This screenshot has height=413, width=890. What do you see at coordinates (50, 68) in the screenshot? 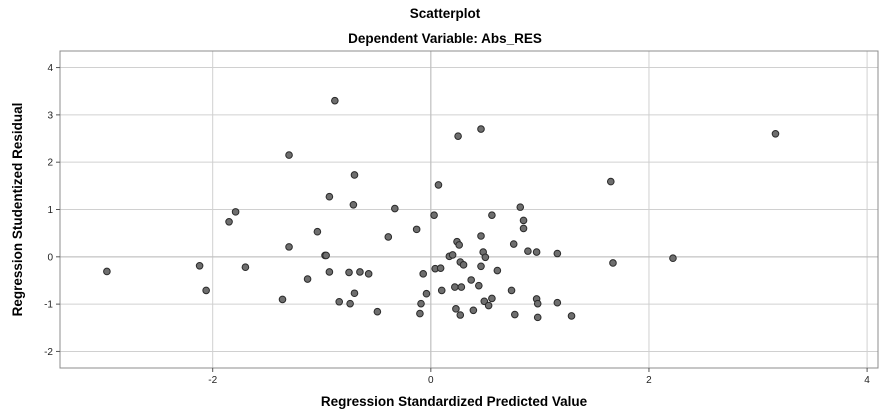
I see `y-tick-label: 4` at bounding box center [50, 68].